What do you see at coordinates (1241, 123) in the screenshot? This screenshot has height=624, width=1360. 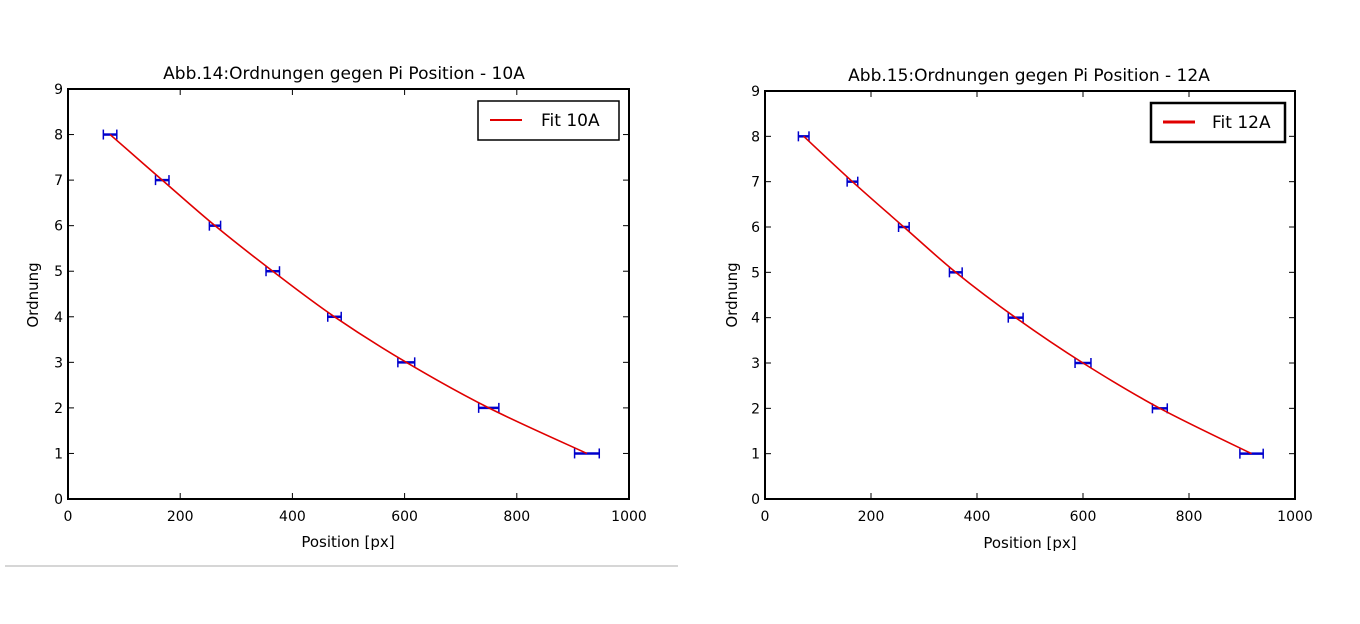 I see `legend-fit-label: Fit 12A` at bounding box center [1241, 123].